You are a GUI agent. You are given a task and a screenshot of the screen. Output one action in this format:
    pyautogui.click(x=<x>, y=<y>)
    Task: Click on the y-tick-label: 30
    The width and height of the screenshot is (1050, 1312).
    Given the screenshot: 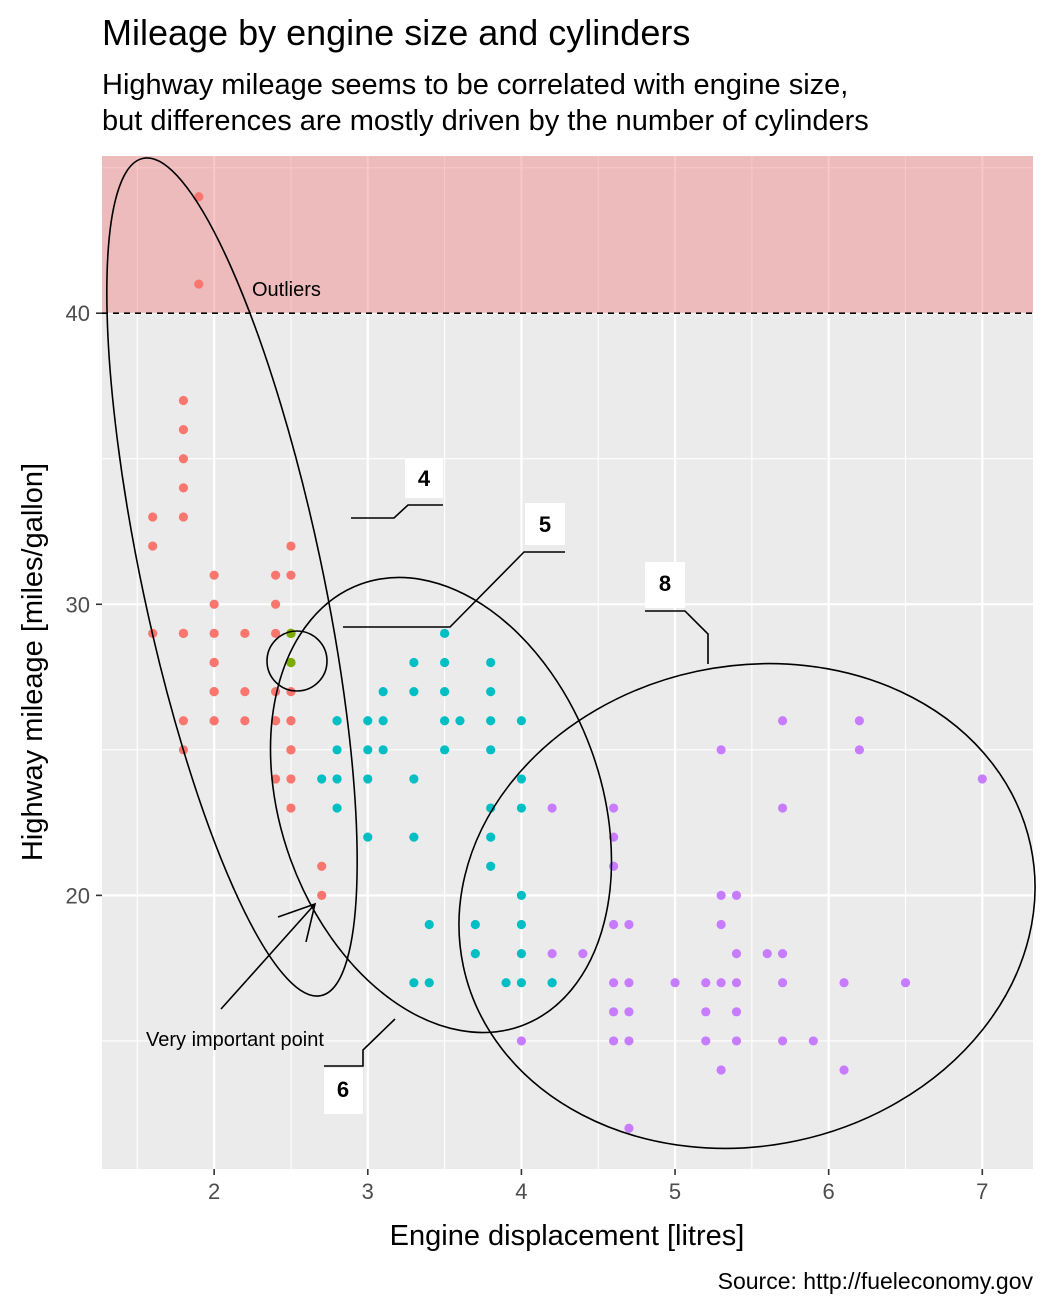 What is the action you would take?
    pyautogui.click(x=78, y=604)
    